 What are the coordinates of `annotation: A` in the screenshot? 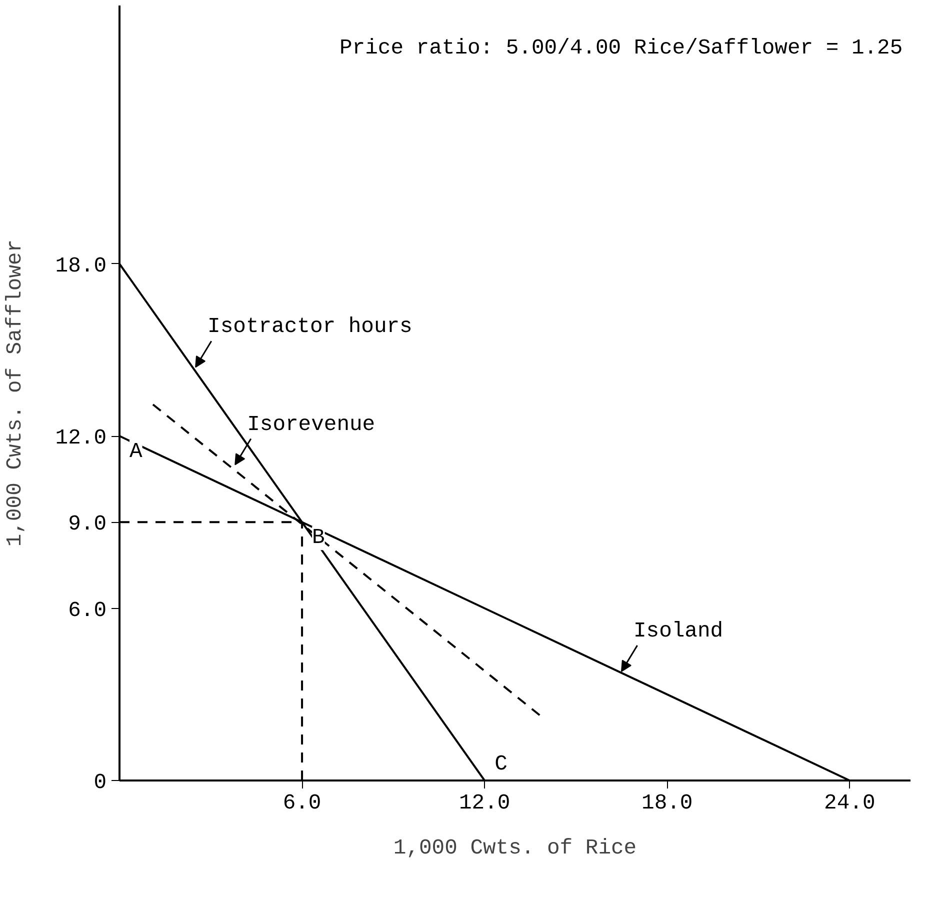 It's located at (136, 452).